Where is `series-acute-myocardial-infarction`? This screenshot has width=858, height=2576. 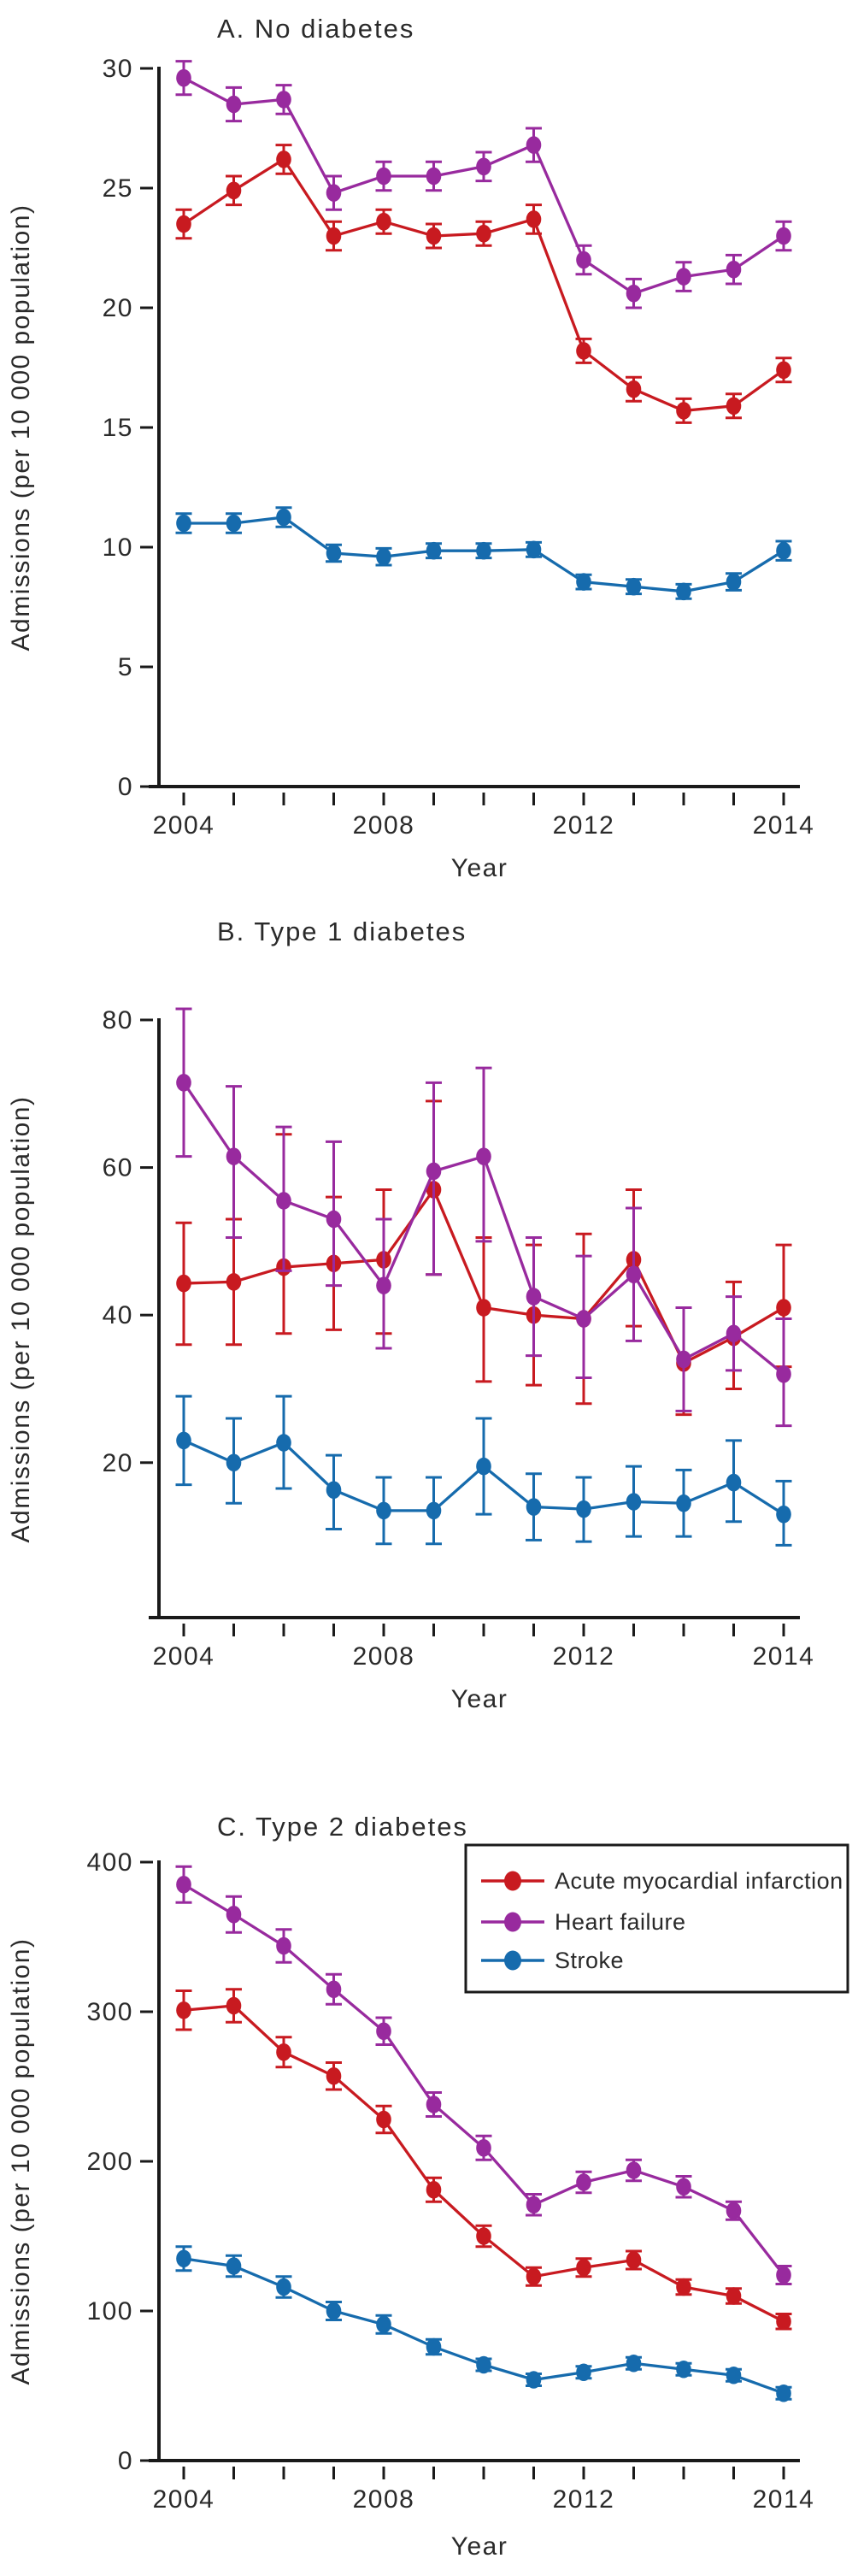
series-acute-myocardial-infarction is located at coordinates (483, 2159).